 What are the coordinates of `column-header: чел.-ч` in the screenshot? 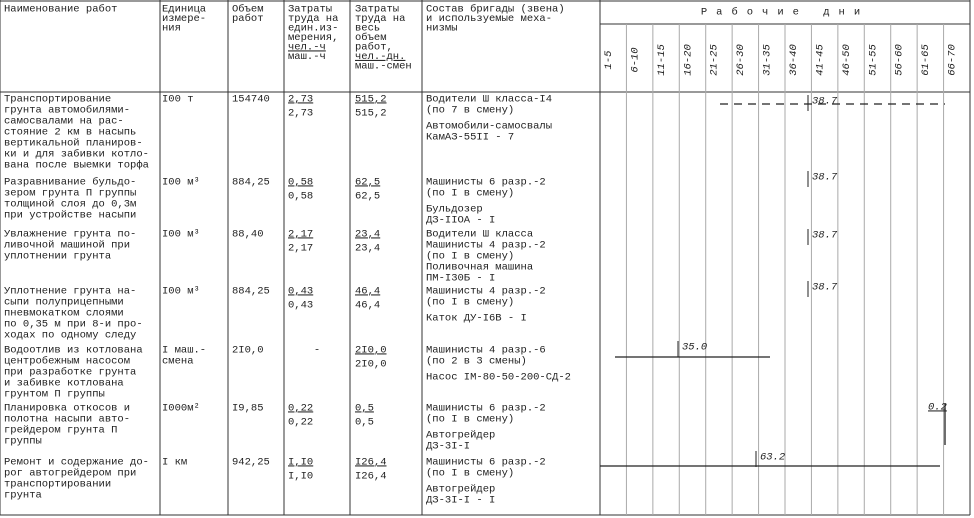 It's located at (307, 47).